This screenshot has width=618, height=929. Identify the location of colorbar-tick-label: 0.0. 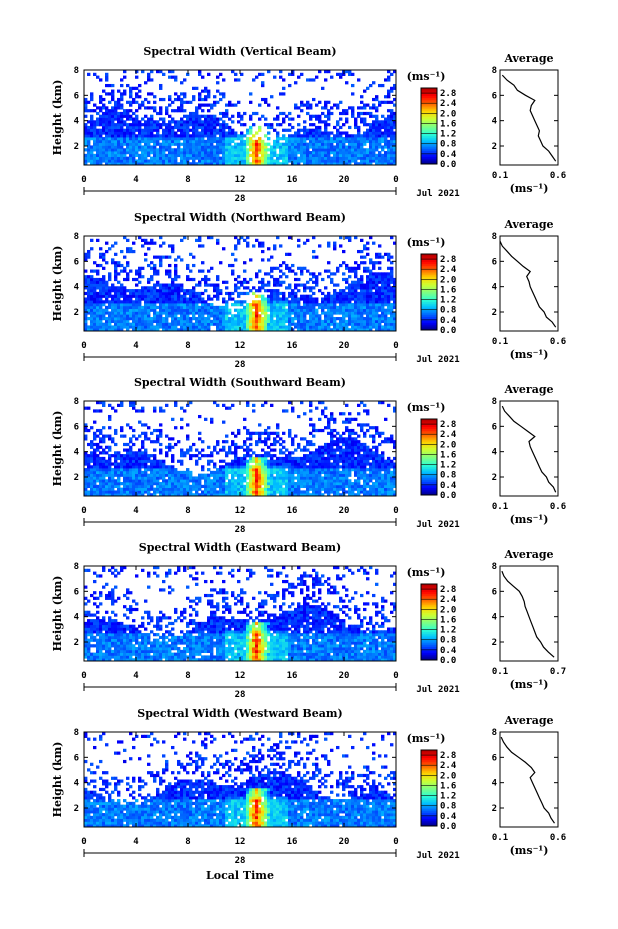
(448, 331).